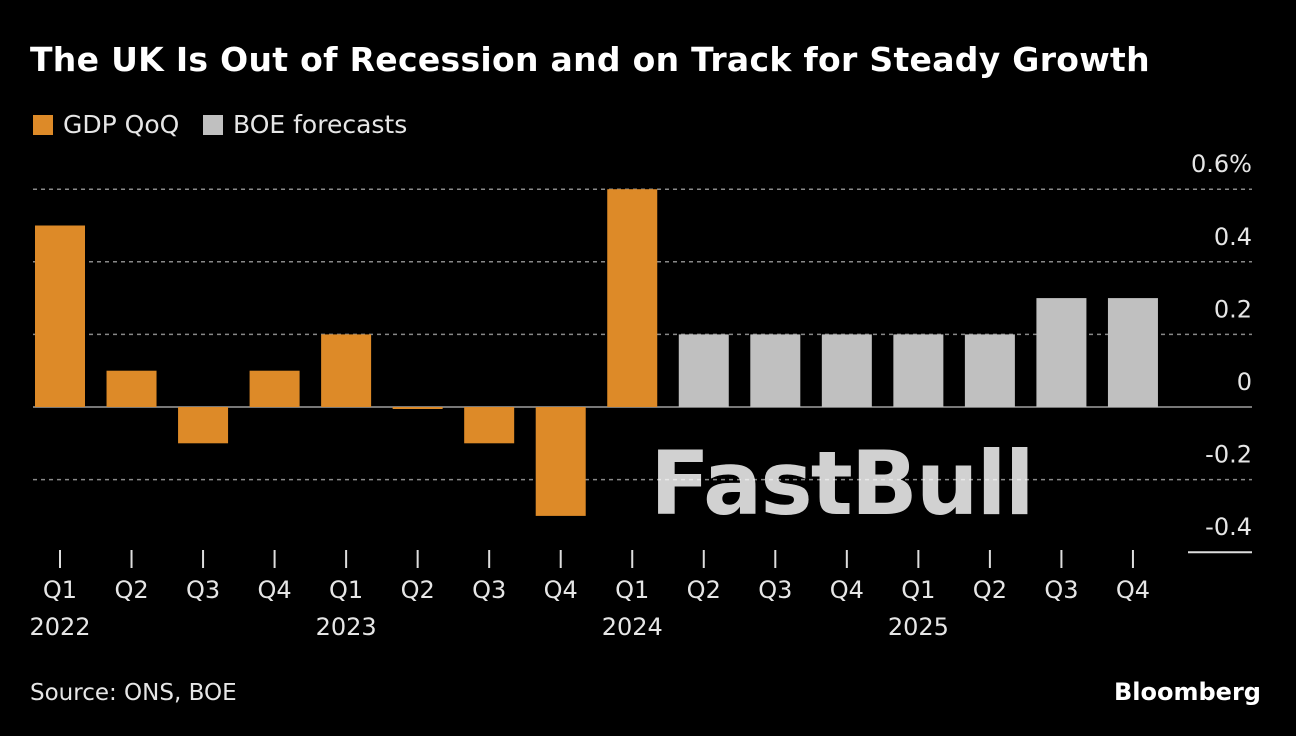 The width and height of the screenshot is (1296, 736). What do you see at coordinates (1244, 382) in the screenshot?
I see `y-tick-label: 0` at bounding box center [1244, 382].